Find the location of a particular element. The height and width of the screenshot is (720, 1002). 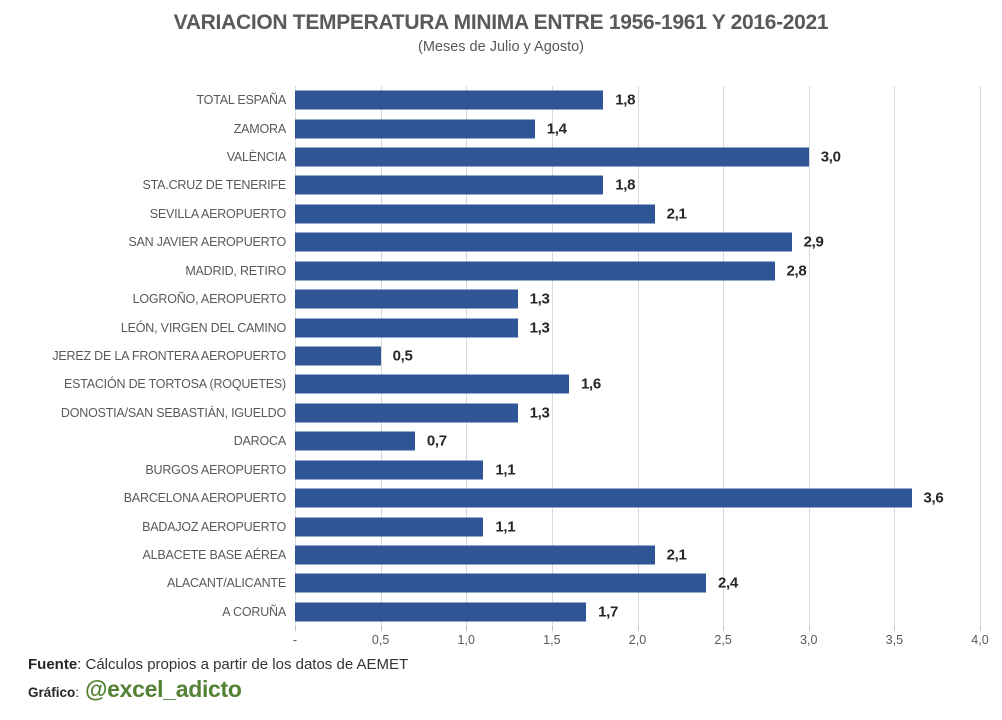

bar-track: 2,4 is located at coordinates (637, 583).